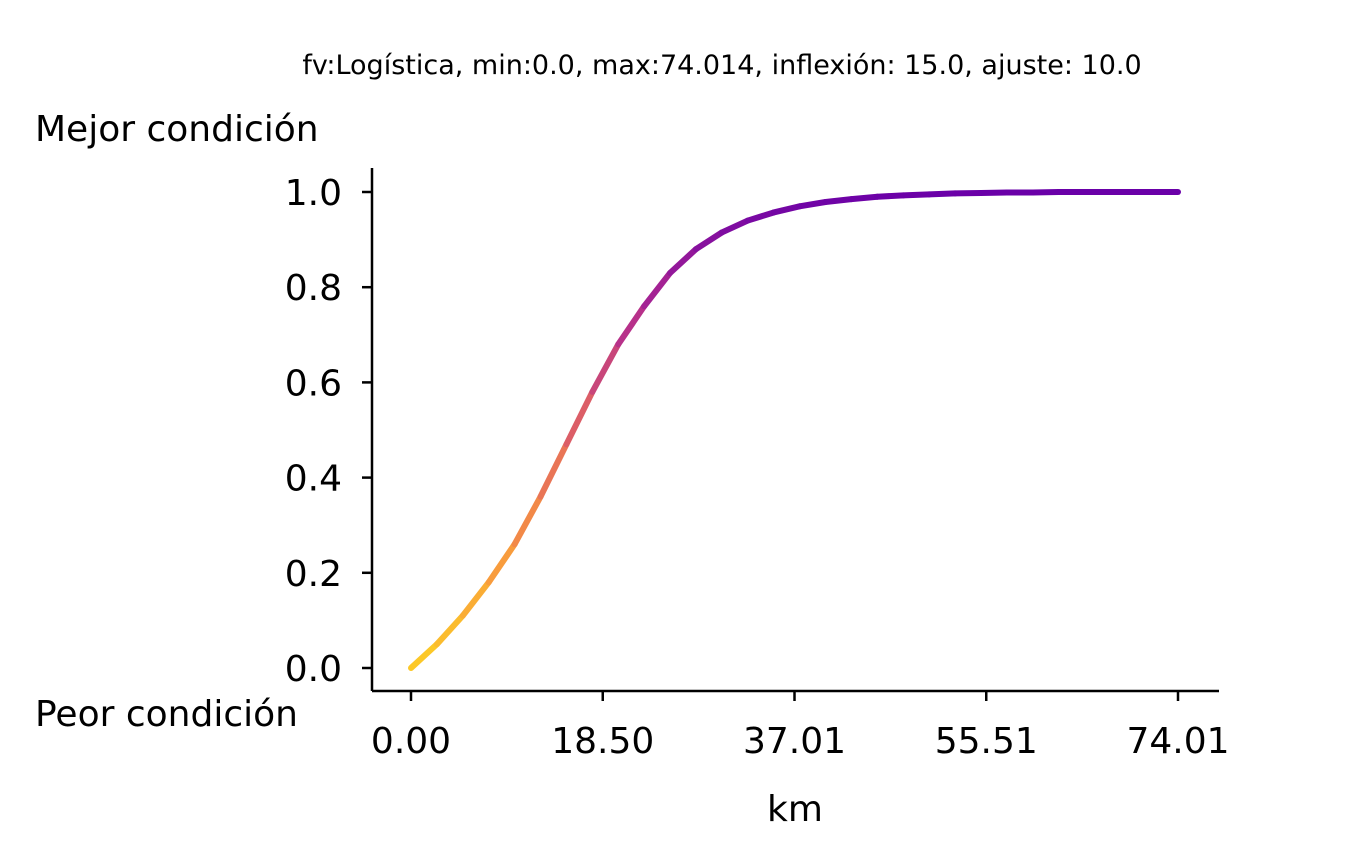 This screenshot has height=843, width=1353. Describe the element at coordinates (313, 479) in the screenshot. I see `y-tick-label: 0.4` at that location.